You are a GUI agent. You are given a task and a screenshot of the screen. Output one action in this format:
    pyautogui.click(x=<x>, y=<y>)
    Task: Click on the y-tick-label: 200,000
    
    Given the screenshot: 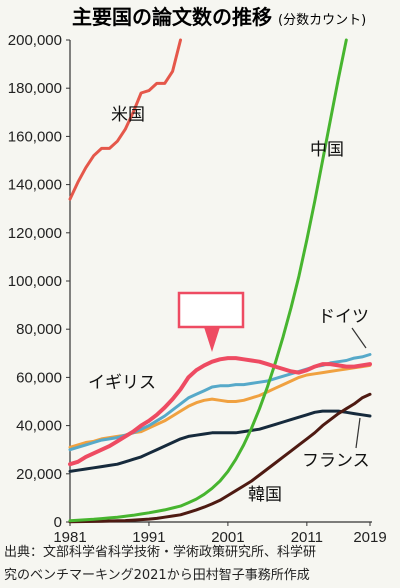 What is the action you would take?
    pyautogui.click(x=35, y=40)
    